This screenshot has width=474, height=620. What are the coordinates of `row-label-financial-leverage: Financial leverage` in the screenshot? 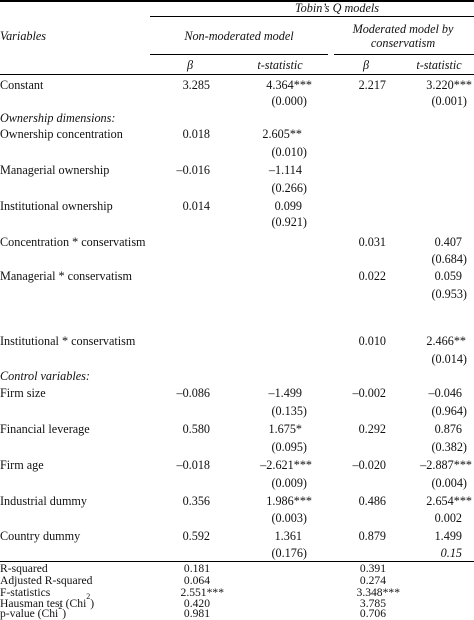 It's located at (45, 429).